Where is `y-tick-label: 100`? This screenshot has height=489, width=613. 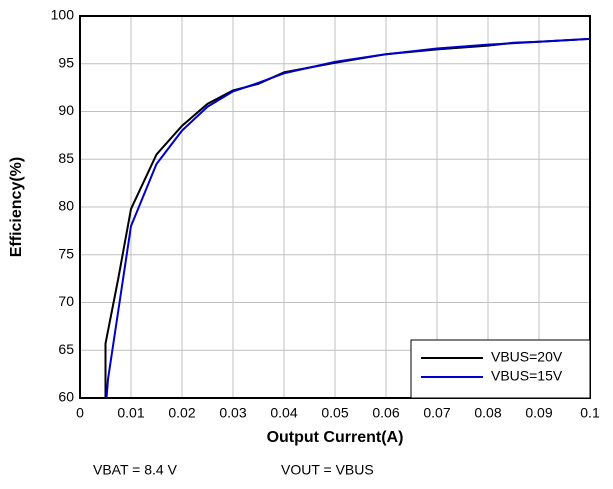
y-tick-label: 100 is located at coordinates (63, 15).